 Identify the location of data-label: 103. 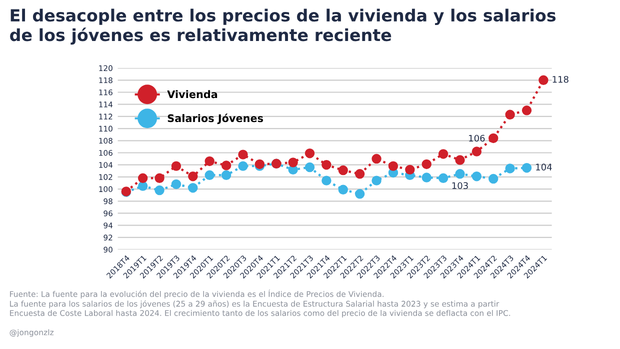
(460, 186).